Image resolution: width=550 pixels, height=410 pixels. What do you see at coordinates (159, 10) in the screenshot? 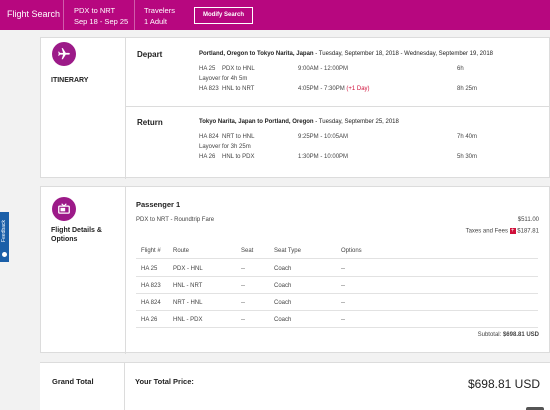
I see `travelers-label: Travelers` at bounding box center [159, 10].